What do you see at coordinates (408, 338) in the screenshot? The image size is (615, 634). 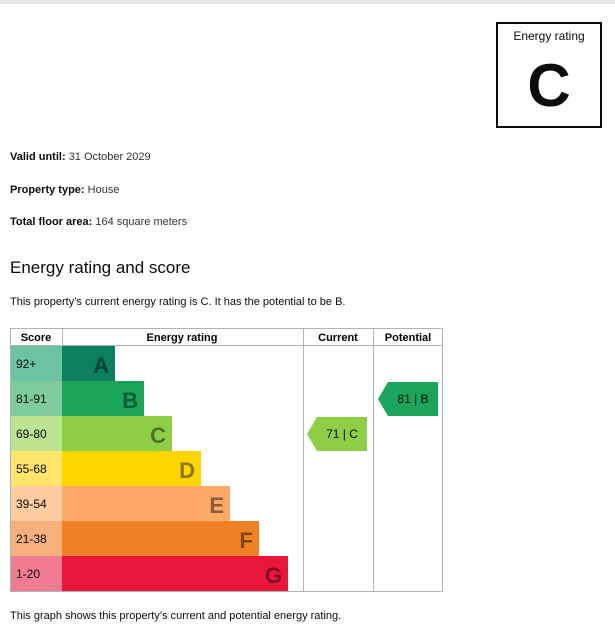 I see `header-potential: Potential` at bounding box center [408, 338].